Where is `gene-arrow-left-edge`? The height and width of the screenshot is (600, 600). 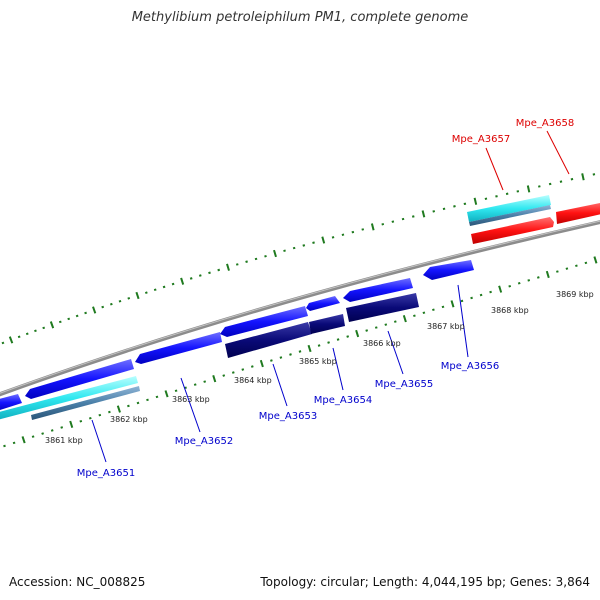 gene-arrow-left-edge is located at coordinates (11, 402).